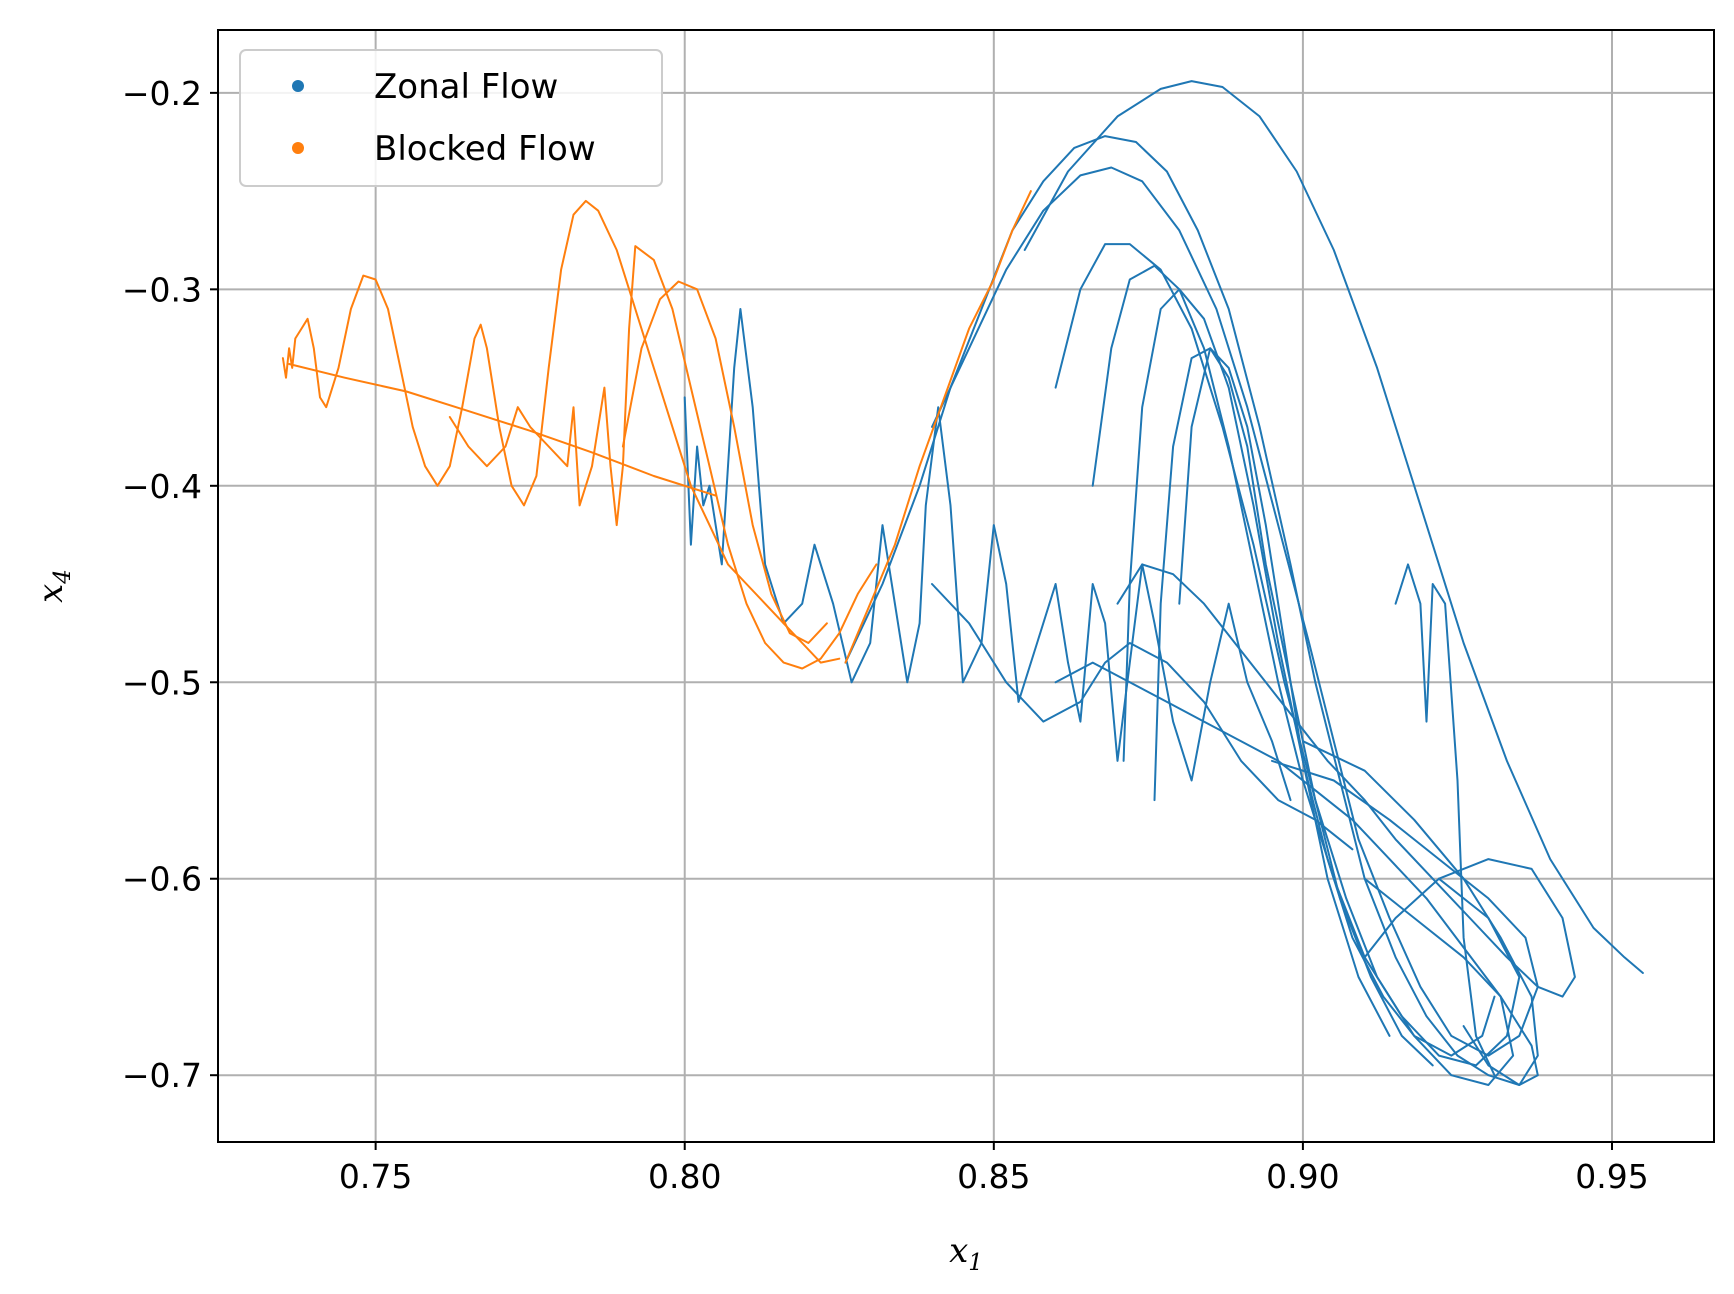 Image resolution: width=1734 pixels, height=1294 pixels. Describe the element at coordinates (958, 1251) in the screenshot. I see `x-axis-label-main: x` at that location.